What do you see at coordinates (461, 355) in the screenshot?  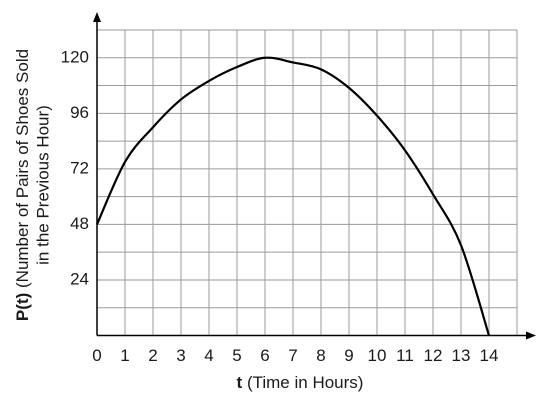 I see `x-tick-label: 13` at bounding box center [461, 355].